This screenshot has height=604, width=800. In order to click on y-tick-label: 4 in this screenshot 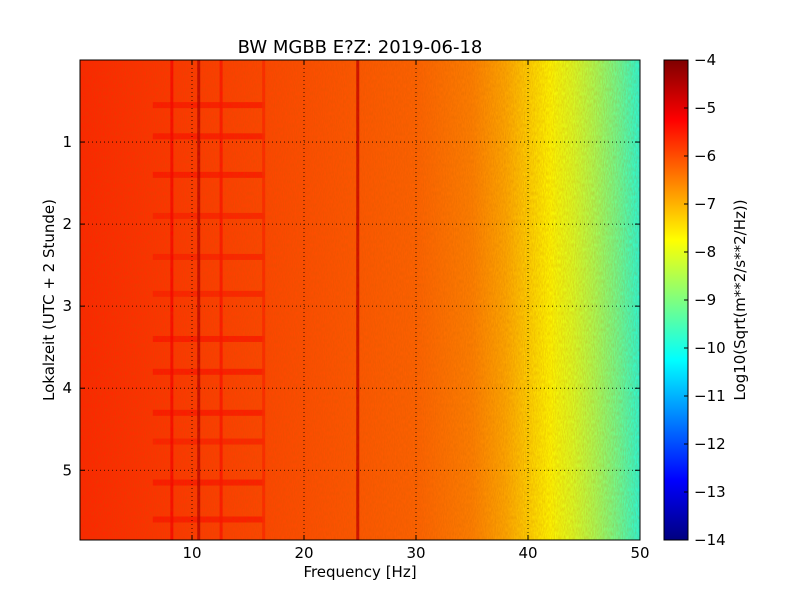, I will do `click(67, 388)`.